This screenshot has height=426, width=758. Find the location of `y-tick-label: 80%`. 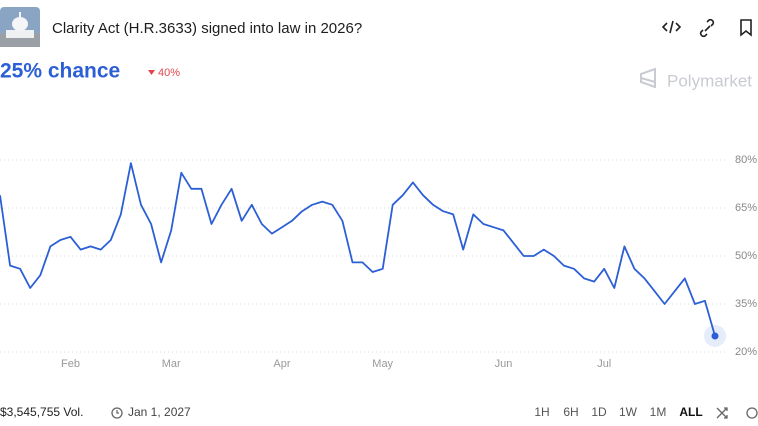

y-tick-label: 80% is located at coordinates (746, 160).